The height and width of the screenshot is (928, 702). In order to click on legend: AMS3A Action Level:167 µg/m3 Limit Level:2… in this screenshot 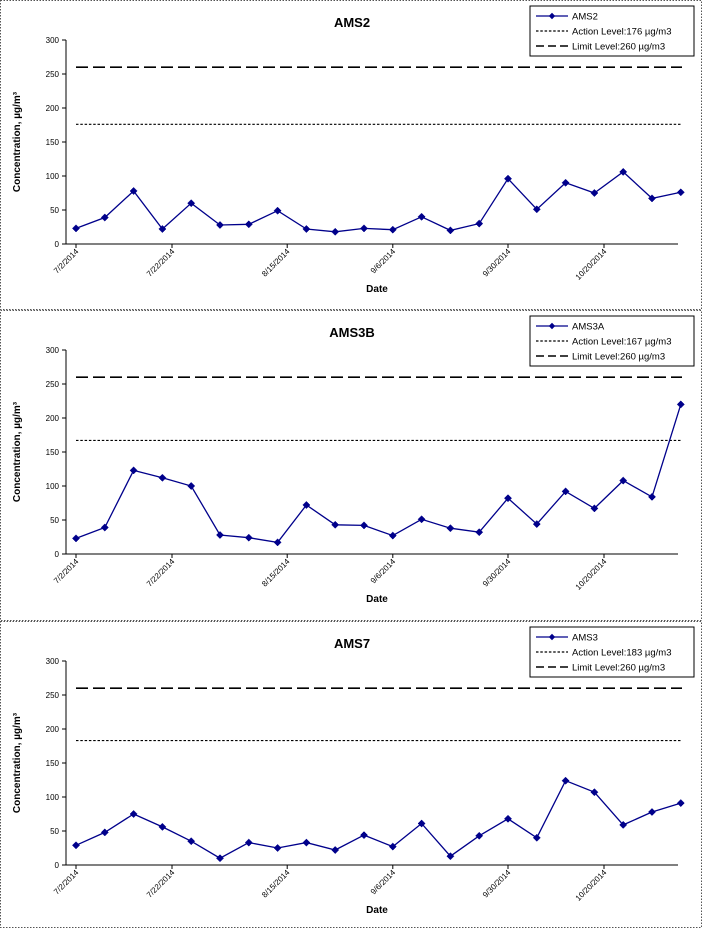, I will do `click(612, 341)`.